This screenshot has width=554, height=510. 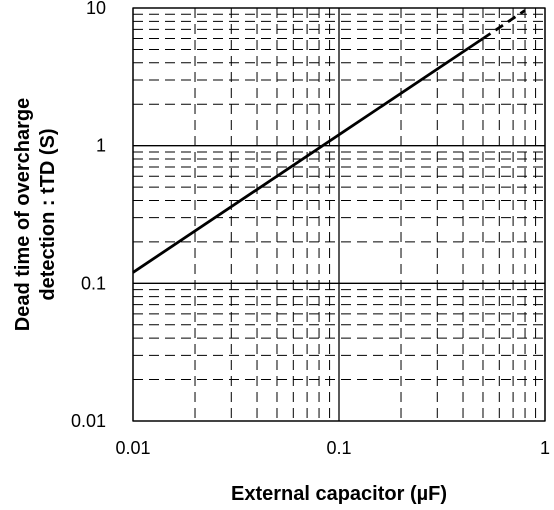 I want to click on y-tick-label: 10, so click(x=96, y=9).